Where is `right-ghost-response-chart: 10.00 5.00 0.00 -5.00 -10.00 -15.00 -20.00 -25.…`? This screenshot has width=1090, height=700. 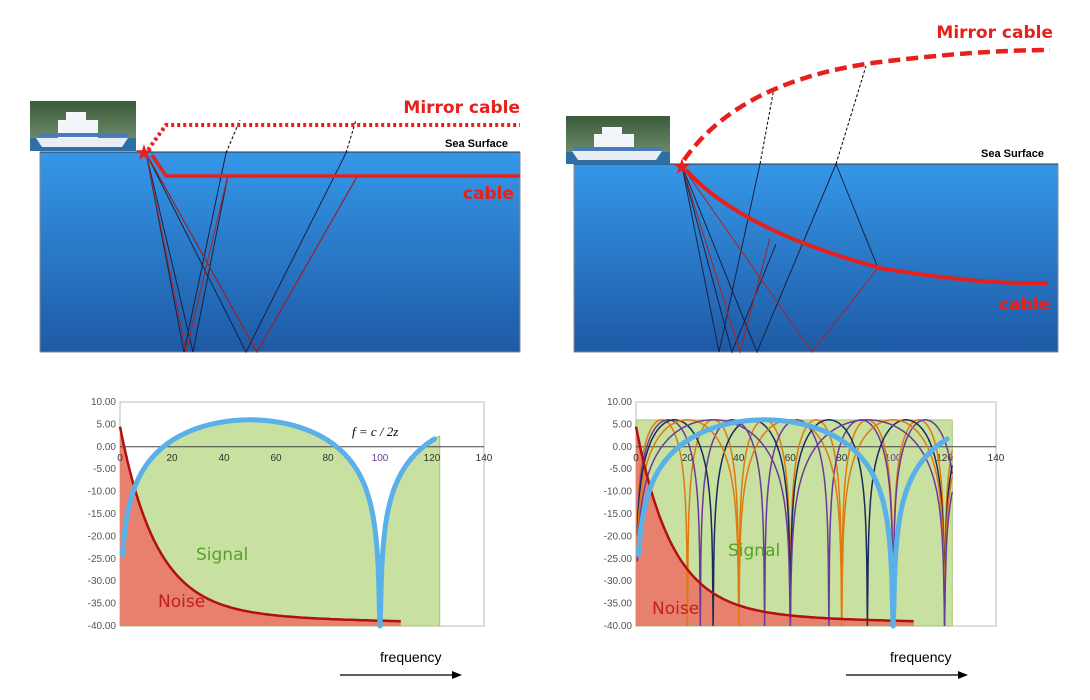 right-ghost-response-chart: 10.00 5.00 0.00 -5.00 -10.00 -15.00 -20.00 -25.… is located at coordinates (804, 531).